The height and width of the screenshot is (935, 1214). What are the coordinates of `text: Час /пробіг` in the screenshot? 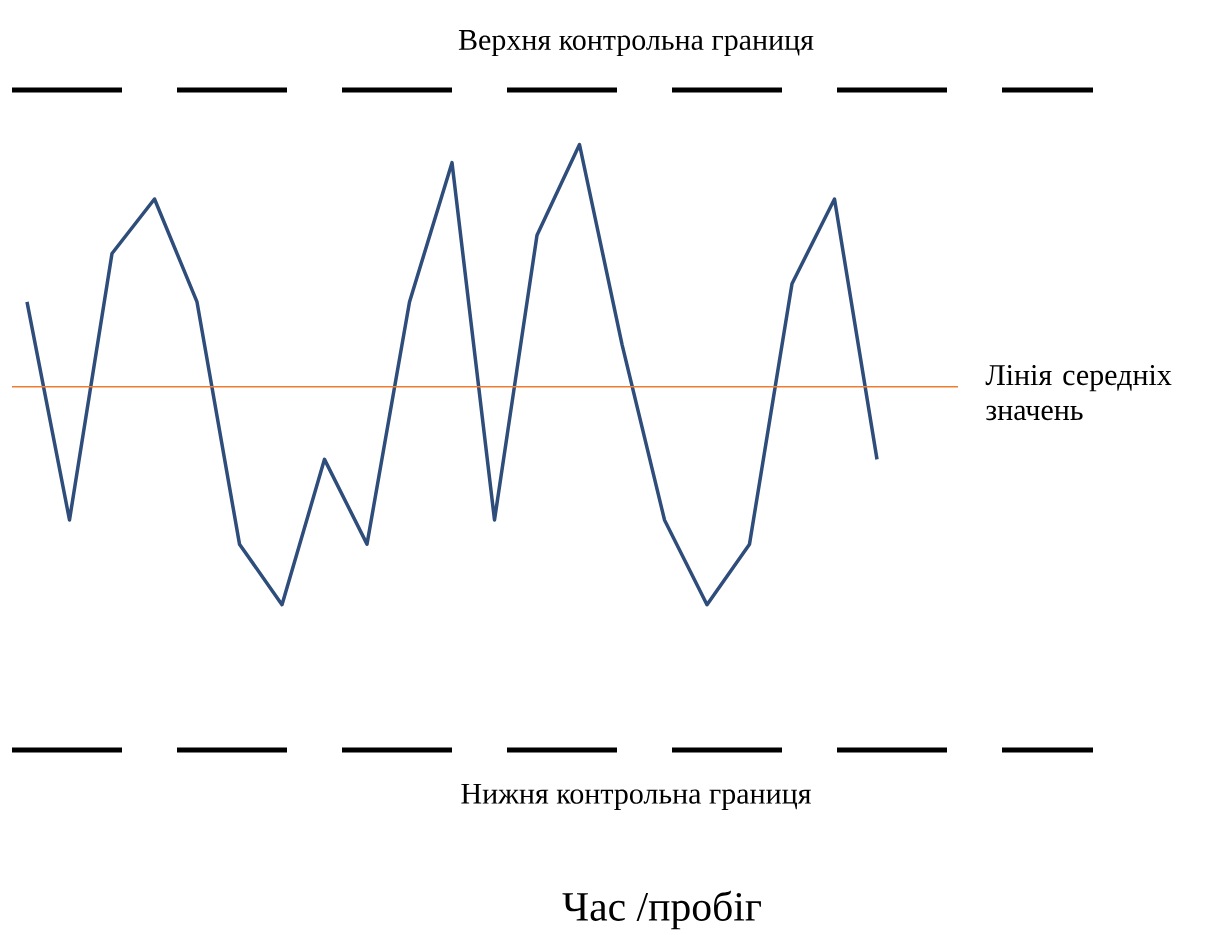 It's located at (661, 910).